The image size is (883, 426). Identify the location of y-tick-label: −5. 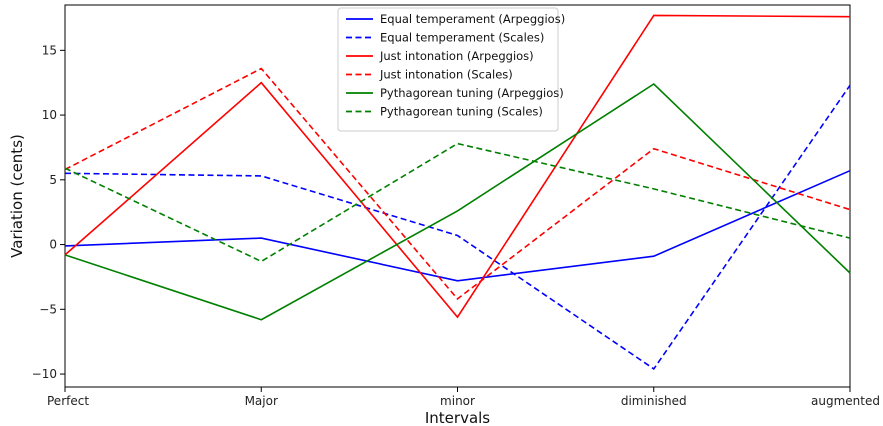
(48, 309).